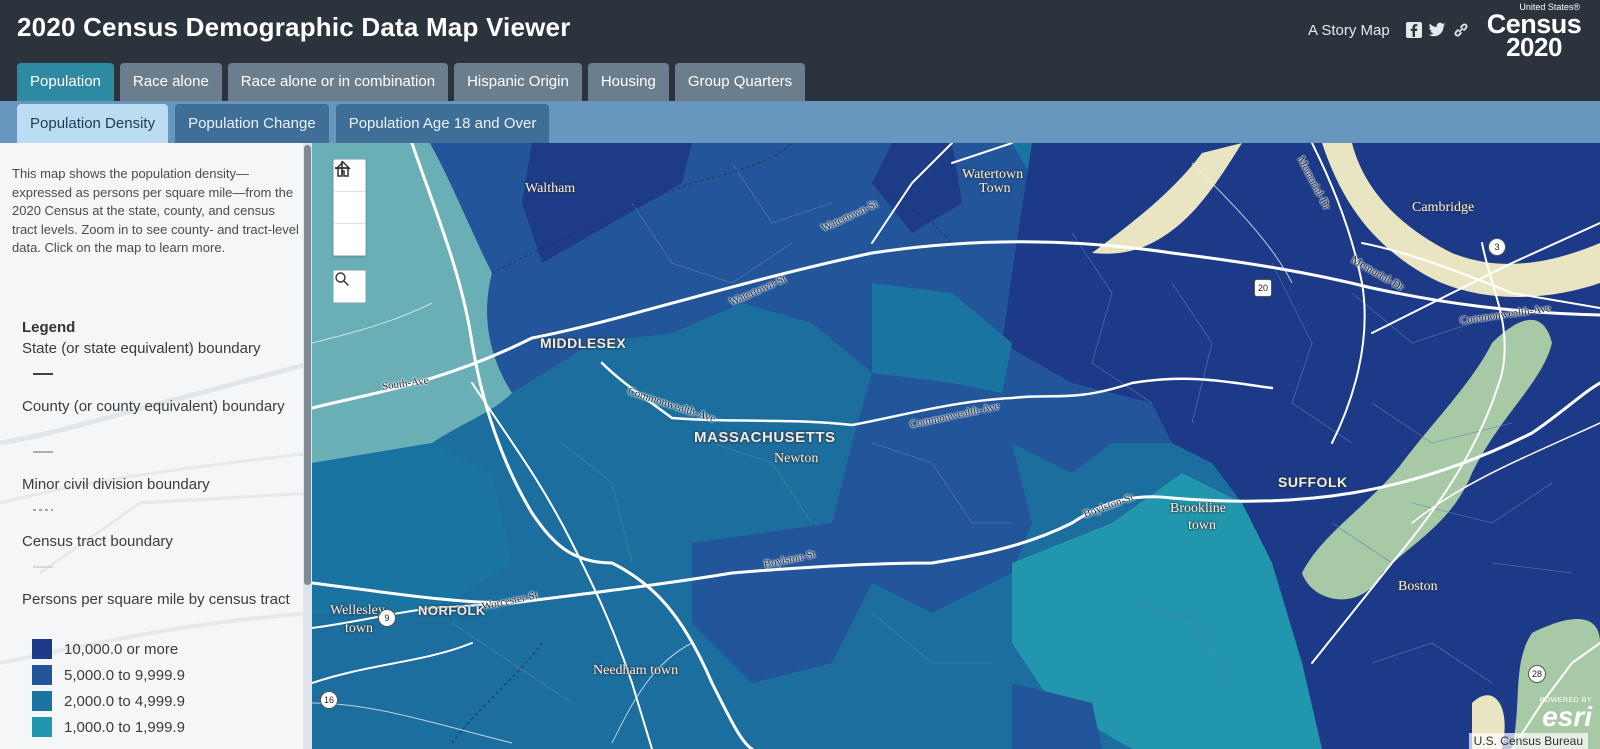 The height and width of the screenshot is (749, 1600). I want to click on tab-hispanic-origin: Hispanic Origin, so click(518, 82).